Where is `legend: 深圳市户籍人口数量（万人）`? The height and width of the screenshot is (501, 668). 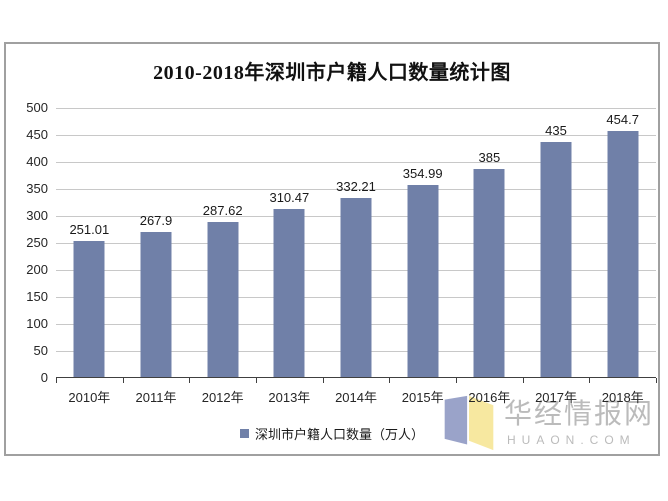 legend: 深圳市户籍人口数量（万人） is located at coordinates (332, 433).